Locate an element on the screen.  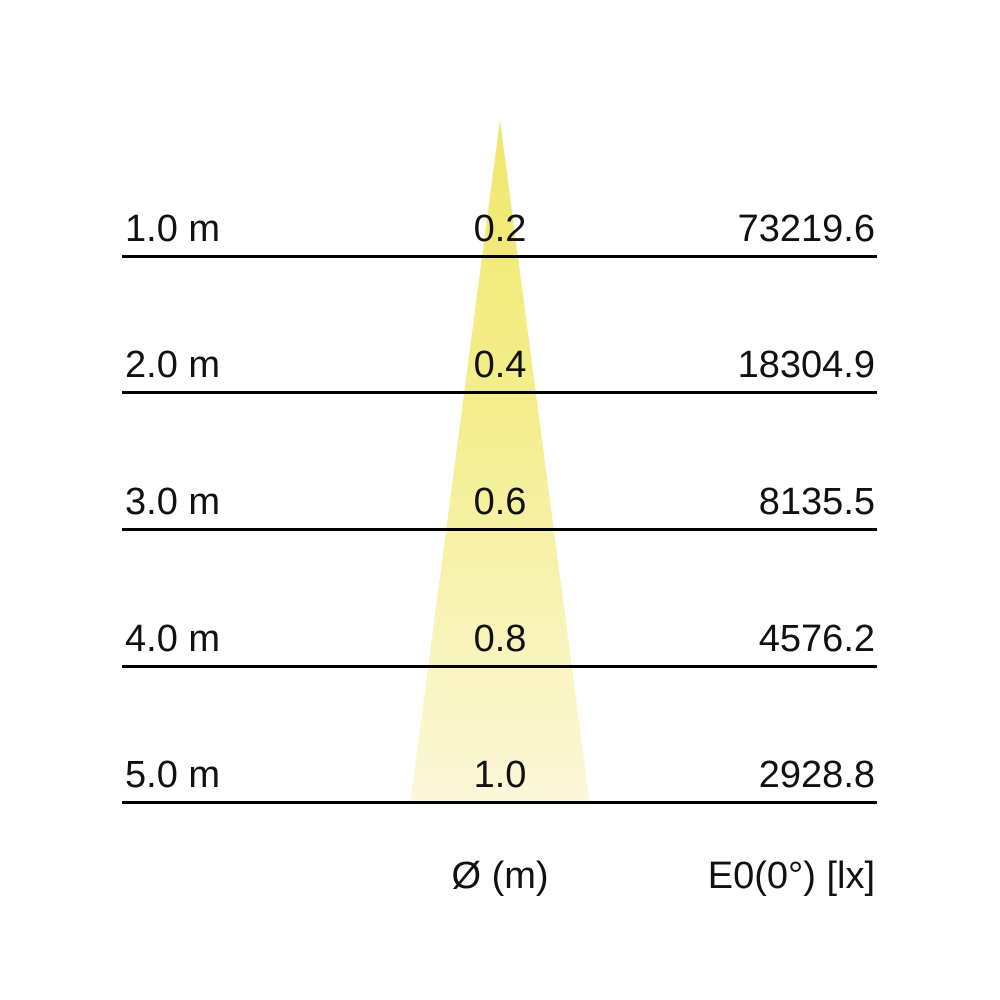
table-row: 2.0 m 0.4 18304.9 is located at coordinates (499, 370).